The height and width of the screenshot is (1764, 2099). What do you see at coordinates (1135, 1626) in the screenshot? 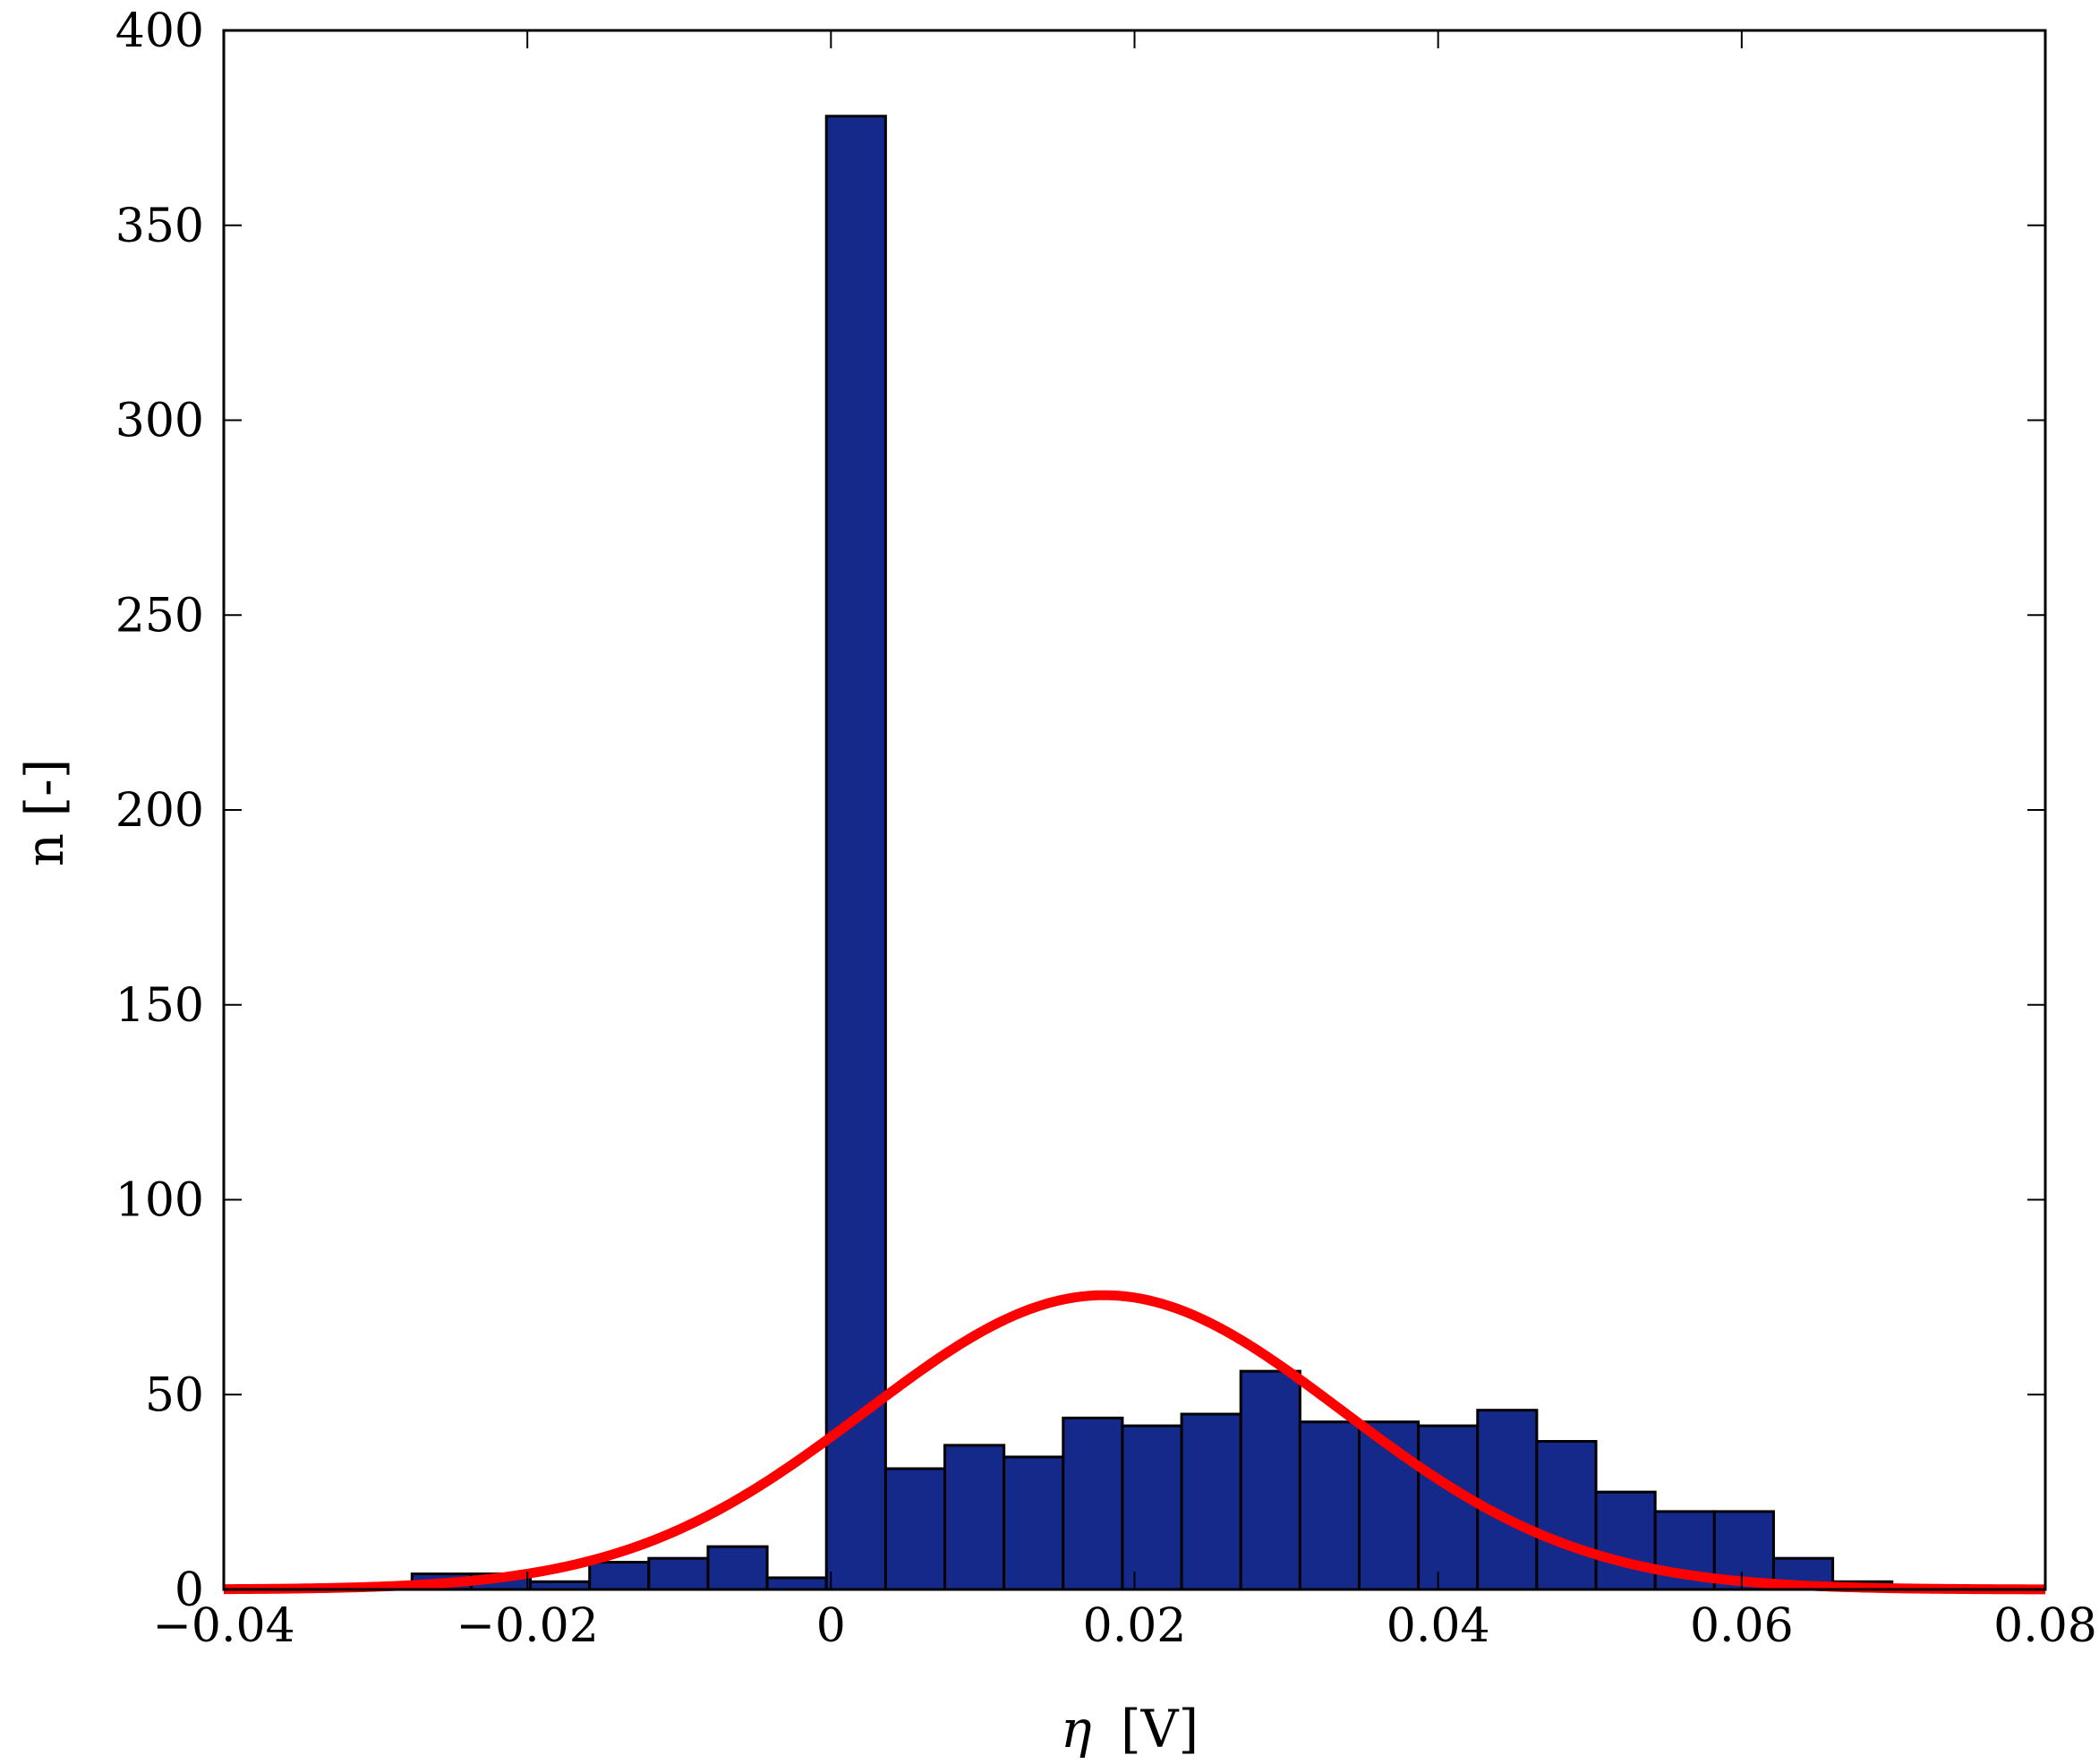
I see `x-tick-label: 0.02` at bounding box center [1135, 1626].